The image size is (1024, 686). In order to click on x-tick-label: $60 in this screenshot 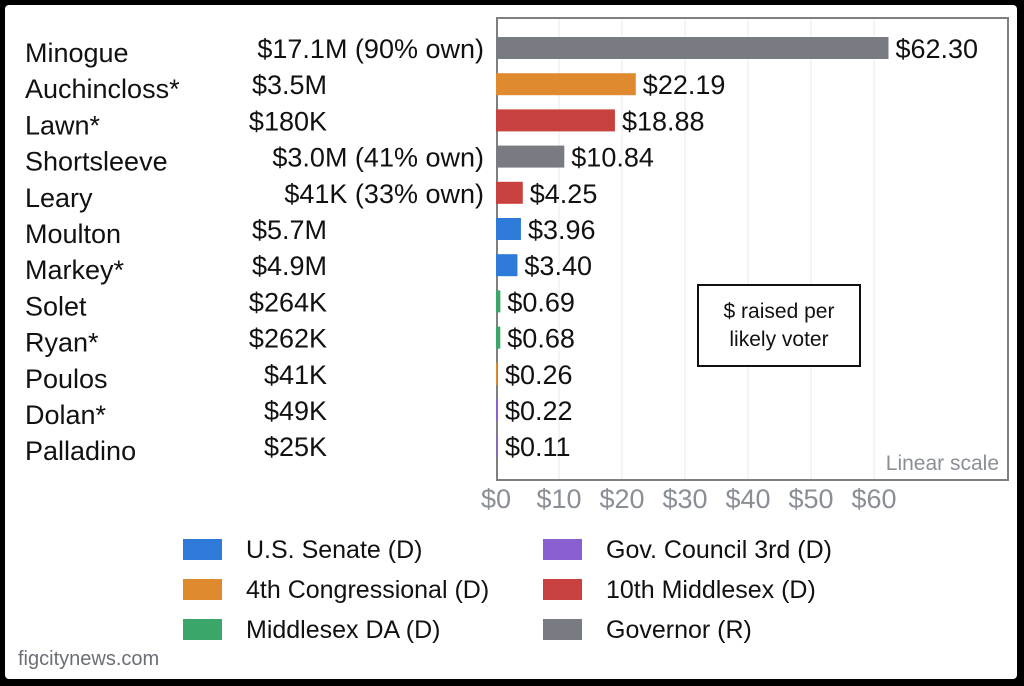, I will do `click(873, 499)`.